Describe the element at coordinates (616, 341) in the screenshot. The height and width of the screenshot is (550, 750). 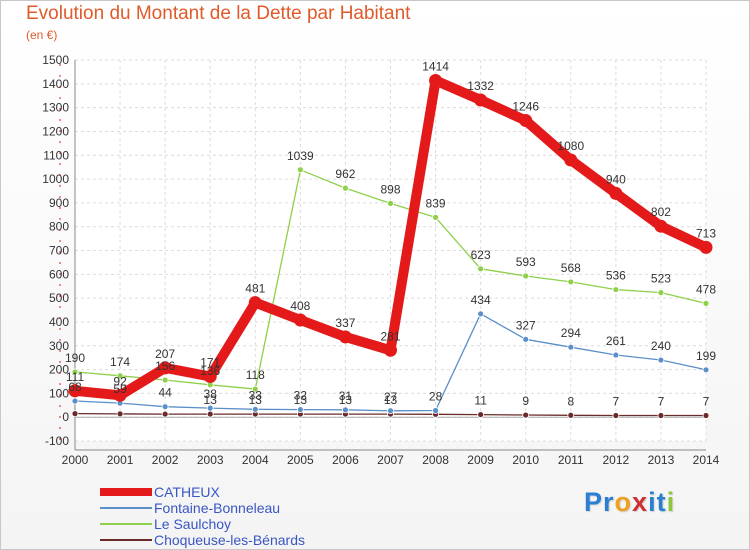
I see `data-label: 261` at that location.